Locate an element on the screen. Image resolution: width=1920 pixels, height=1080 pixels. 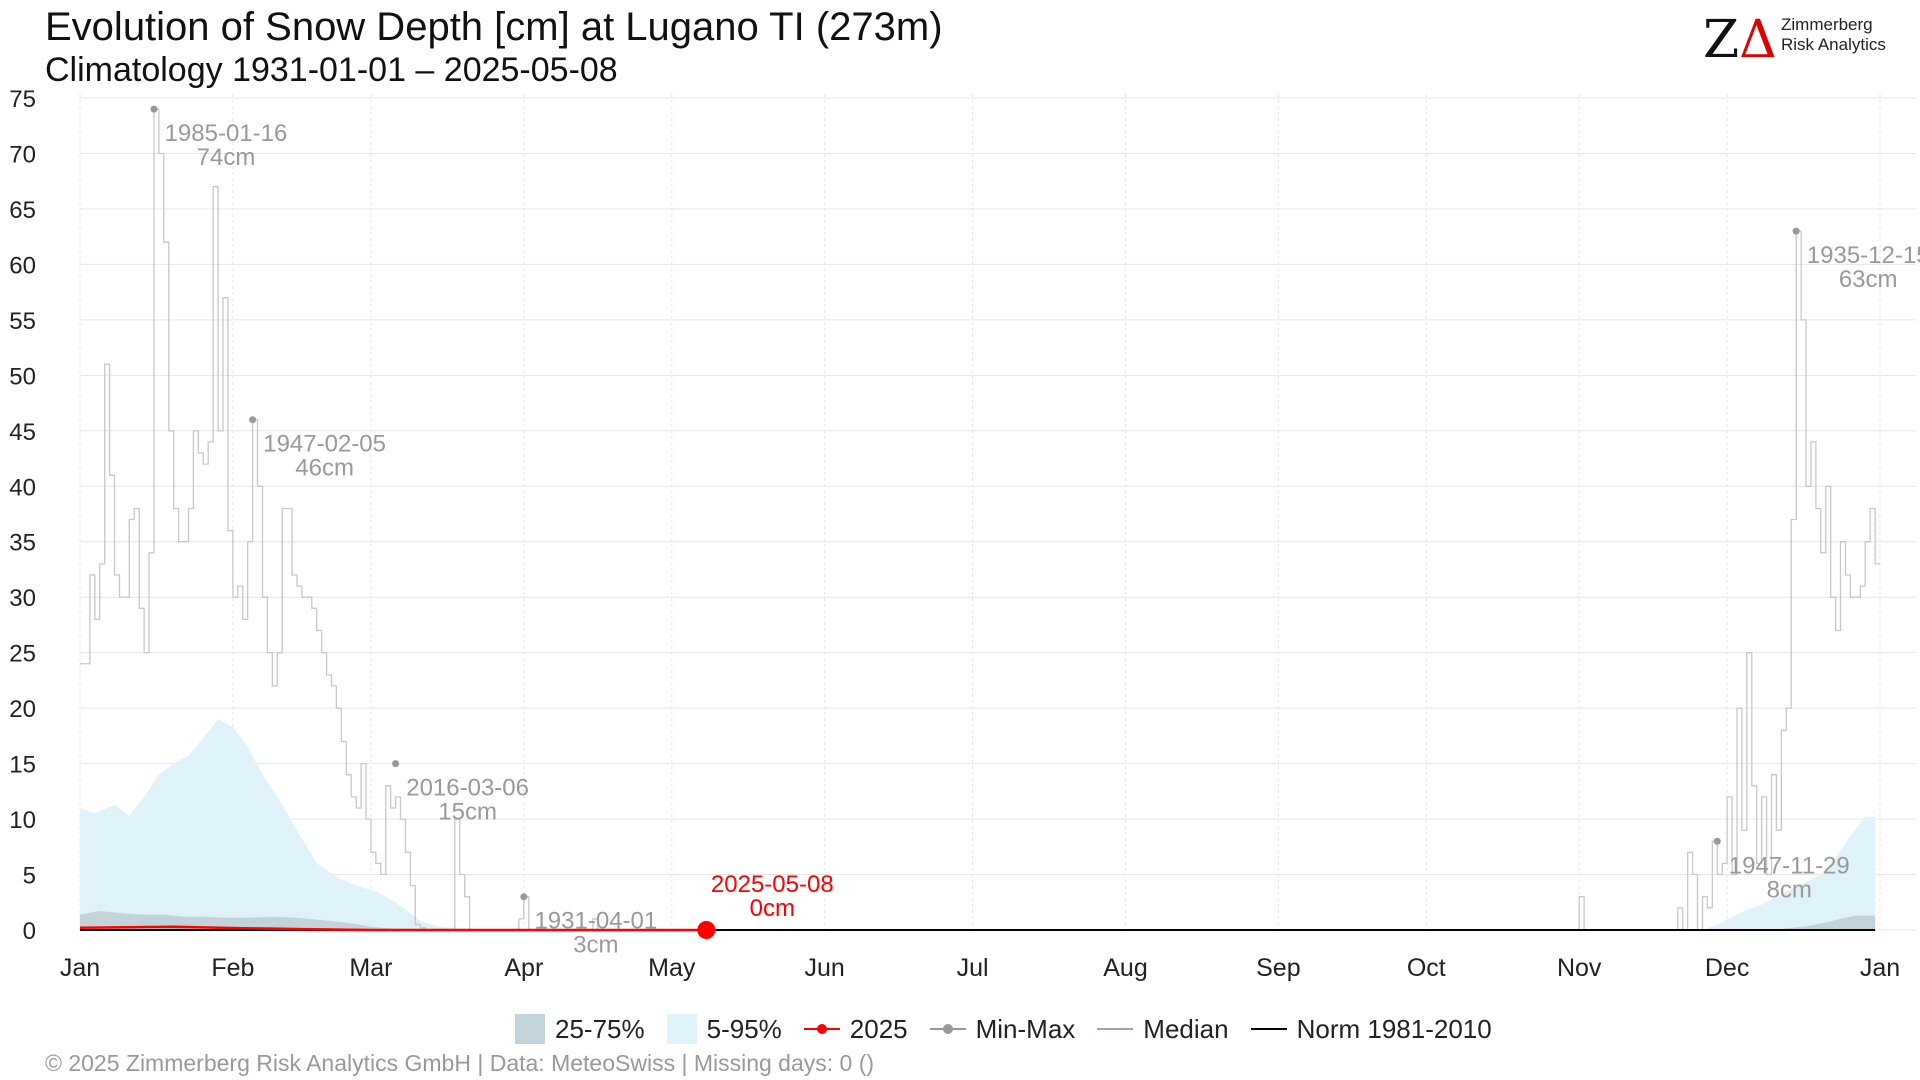
x-tick-label: Jul is located at coordinates (973, 968).